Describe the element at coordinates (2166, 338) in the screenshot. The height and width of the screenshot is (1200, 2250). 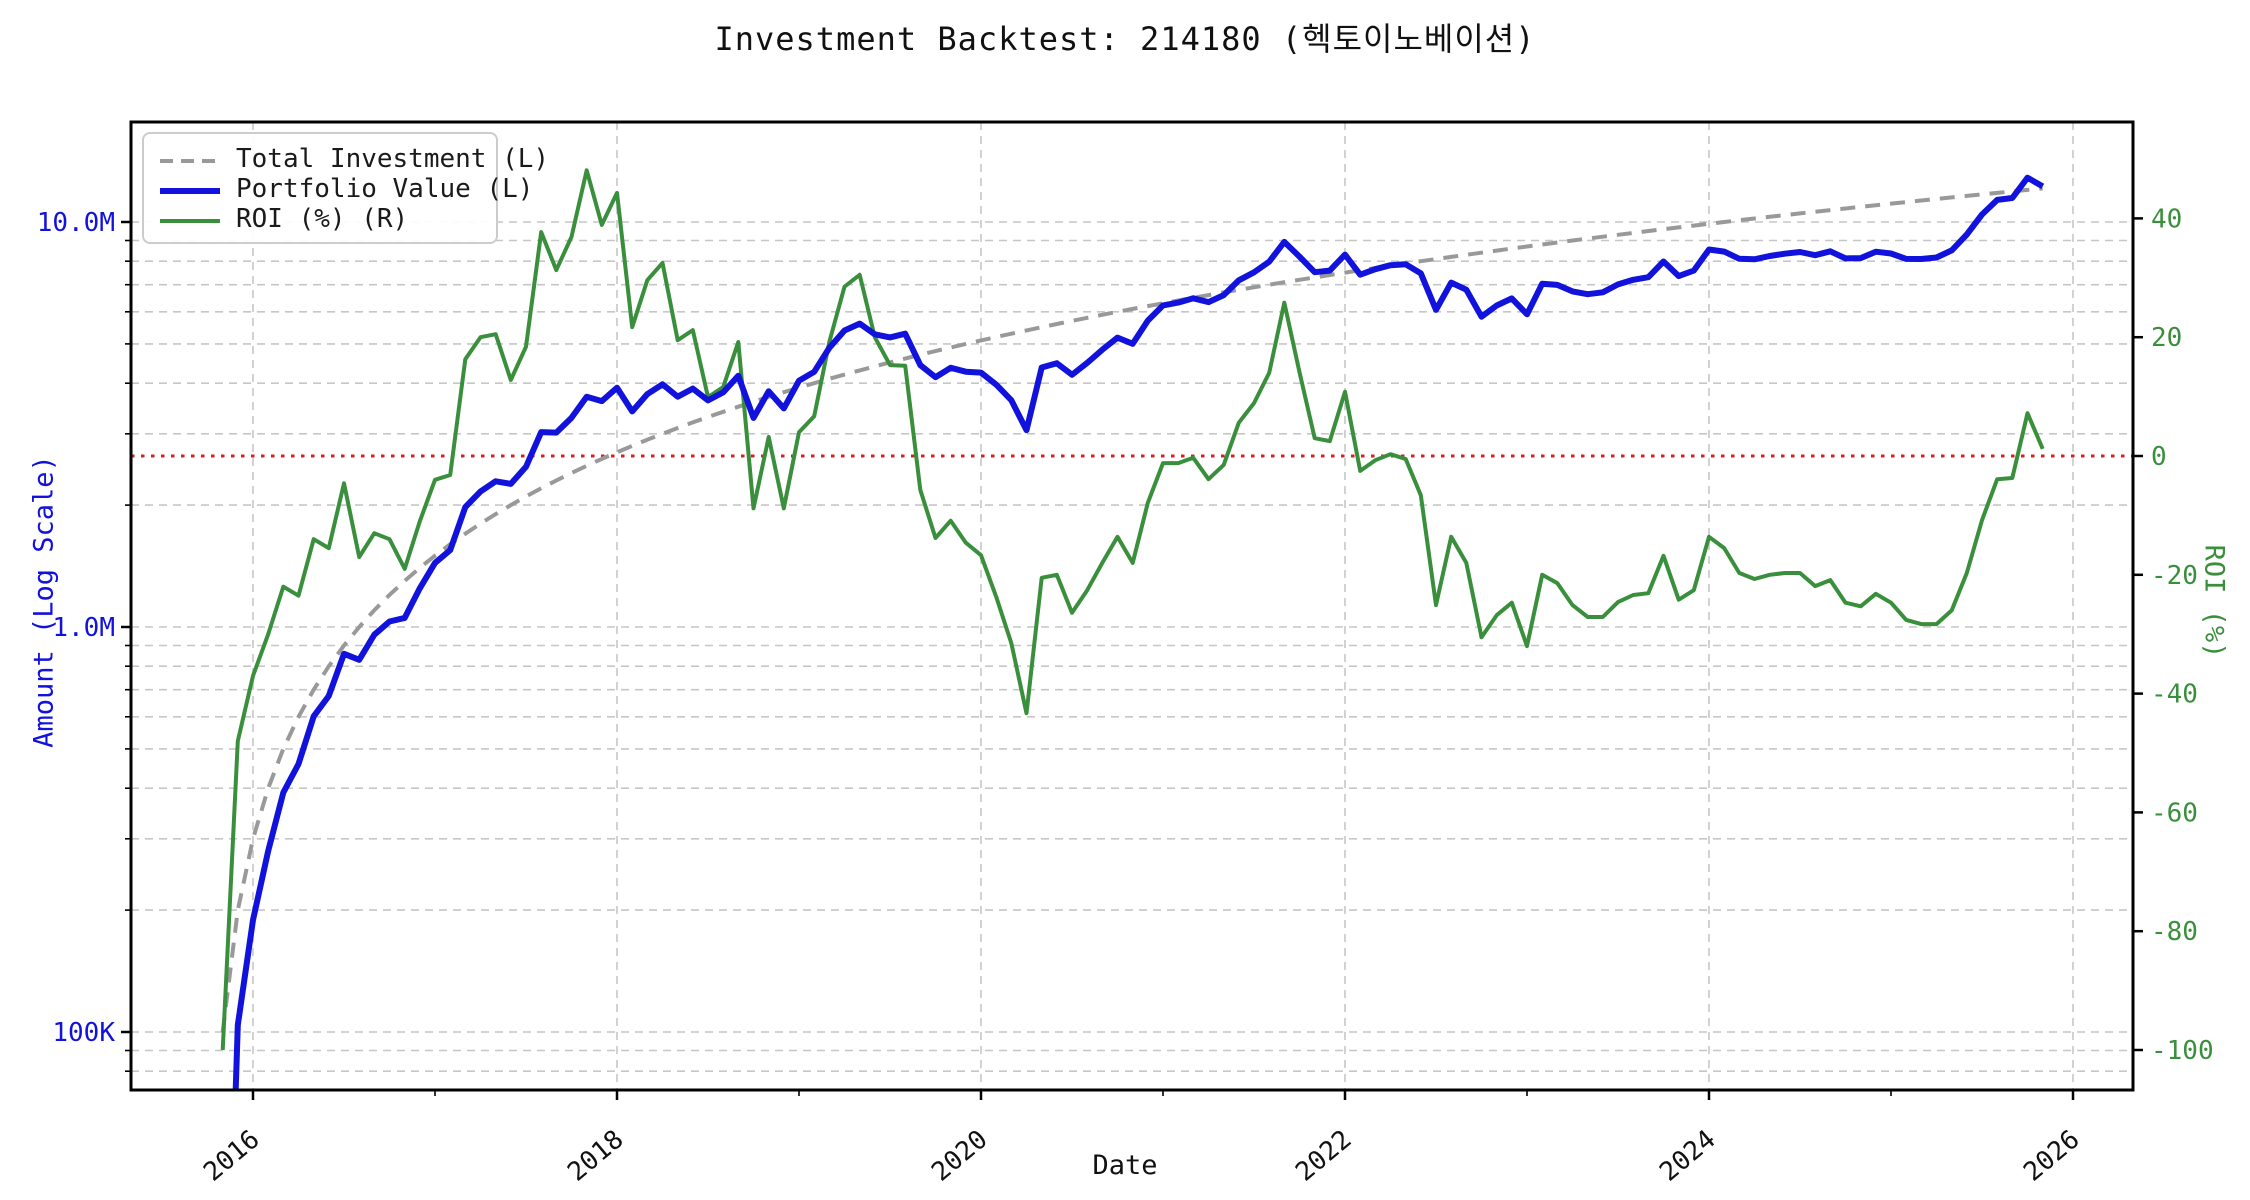
I see `svg-text: 20` at that location.